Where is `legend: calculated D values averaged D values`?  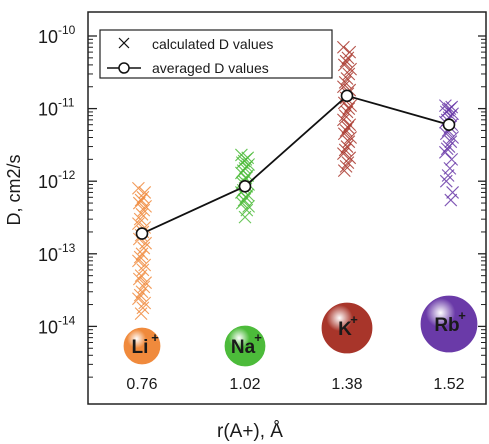
legend: calculated D values averaged D values is located at coordinates (216, 54).